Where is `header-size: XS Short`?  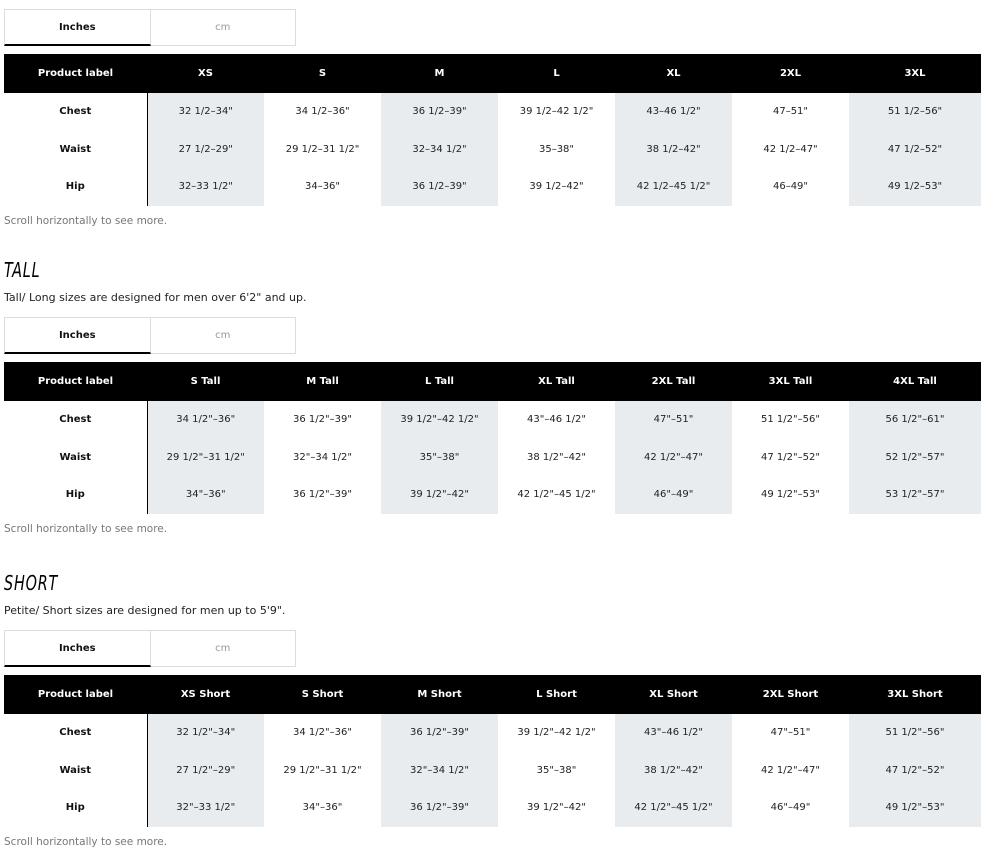
header-size: XS Short is located at coordinates (205, 694).